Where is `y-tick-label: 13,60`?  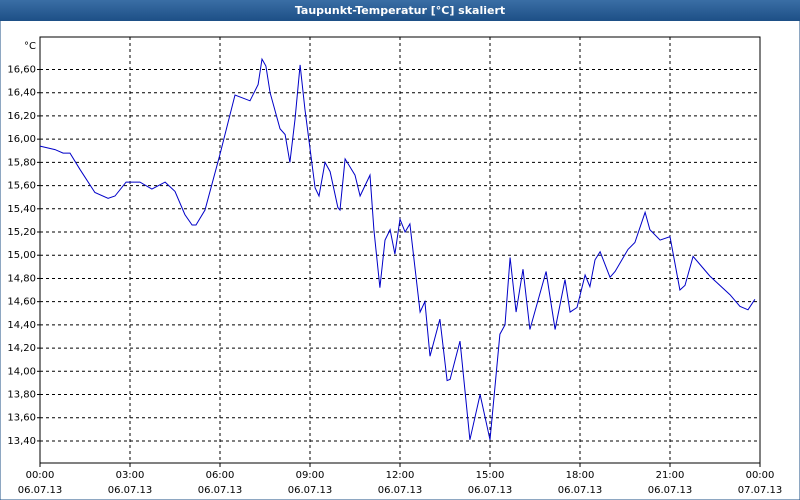
y-tick-label: 13,60 is located at coordinates (21, 418).